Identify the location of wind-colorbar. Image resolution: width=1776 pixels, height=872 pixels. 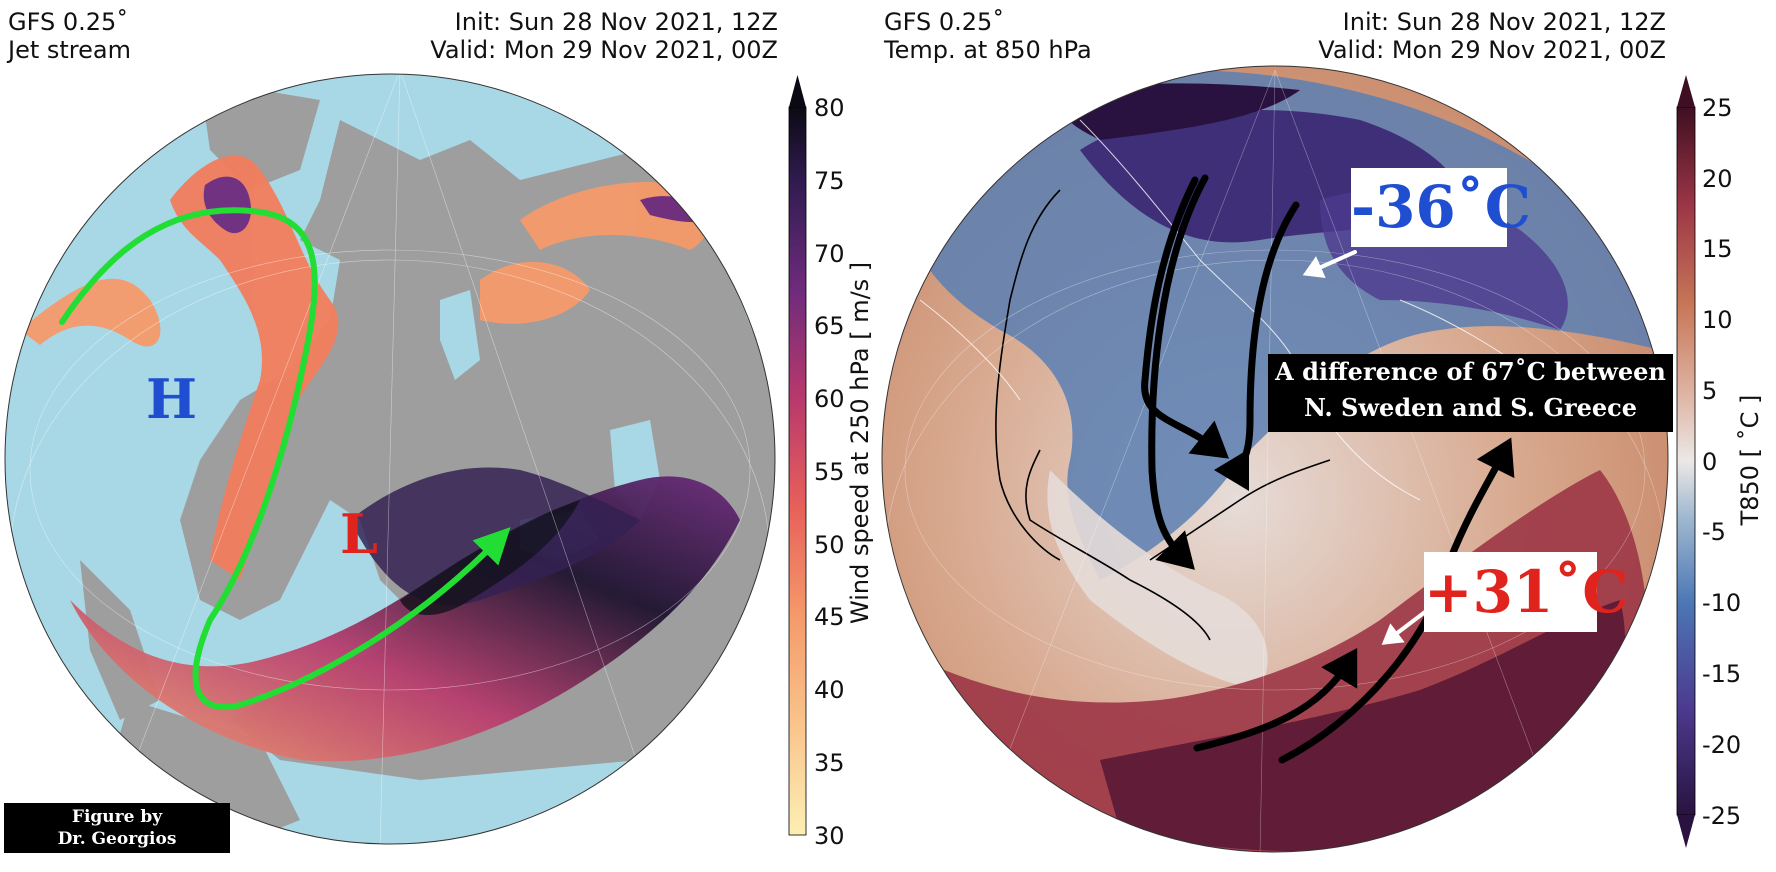
(797, 471).